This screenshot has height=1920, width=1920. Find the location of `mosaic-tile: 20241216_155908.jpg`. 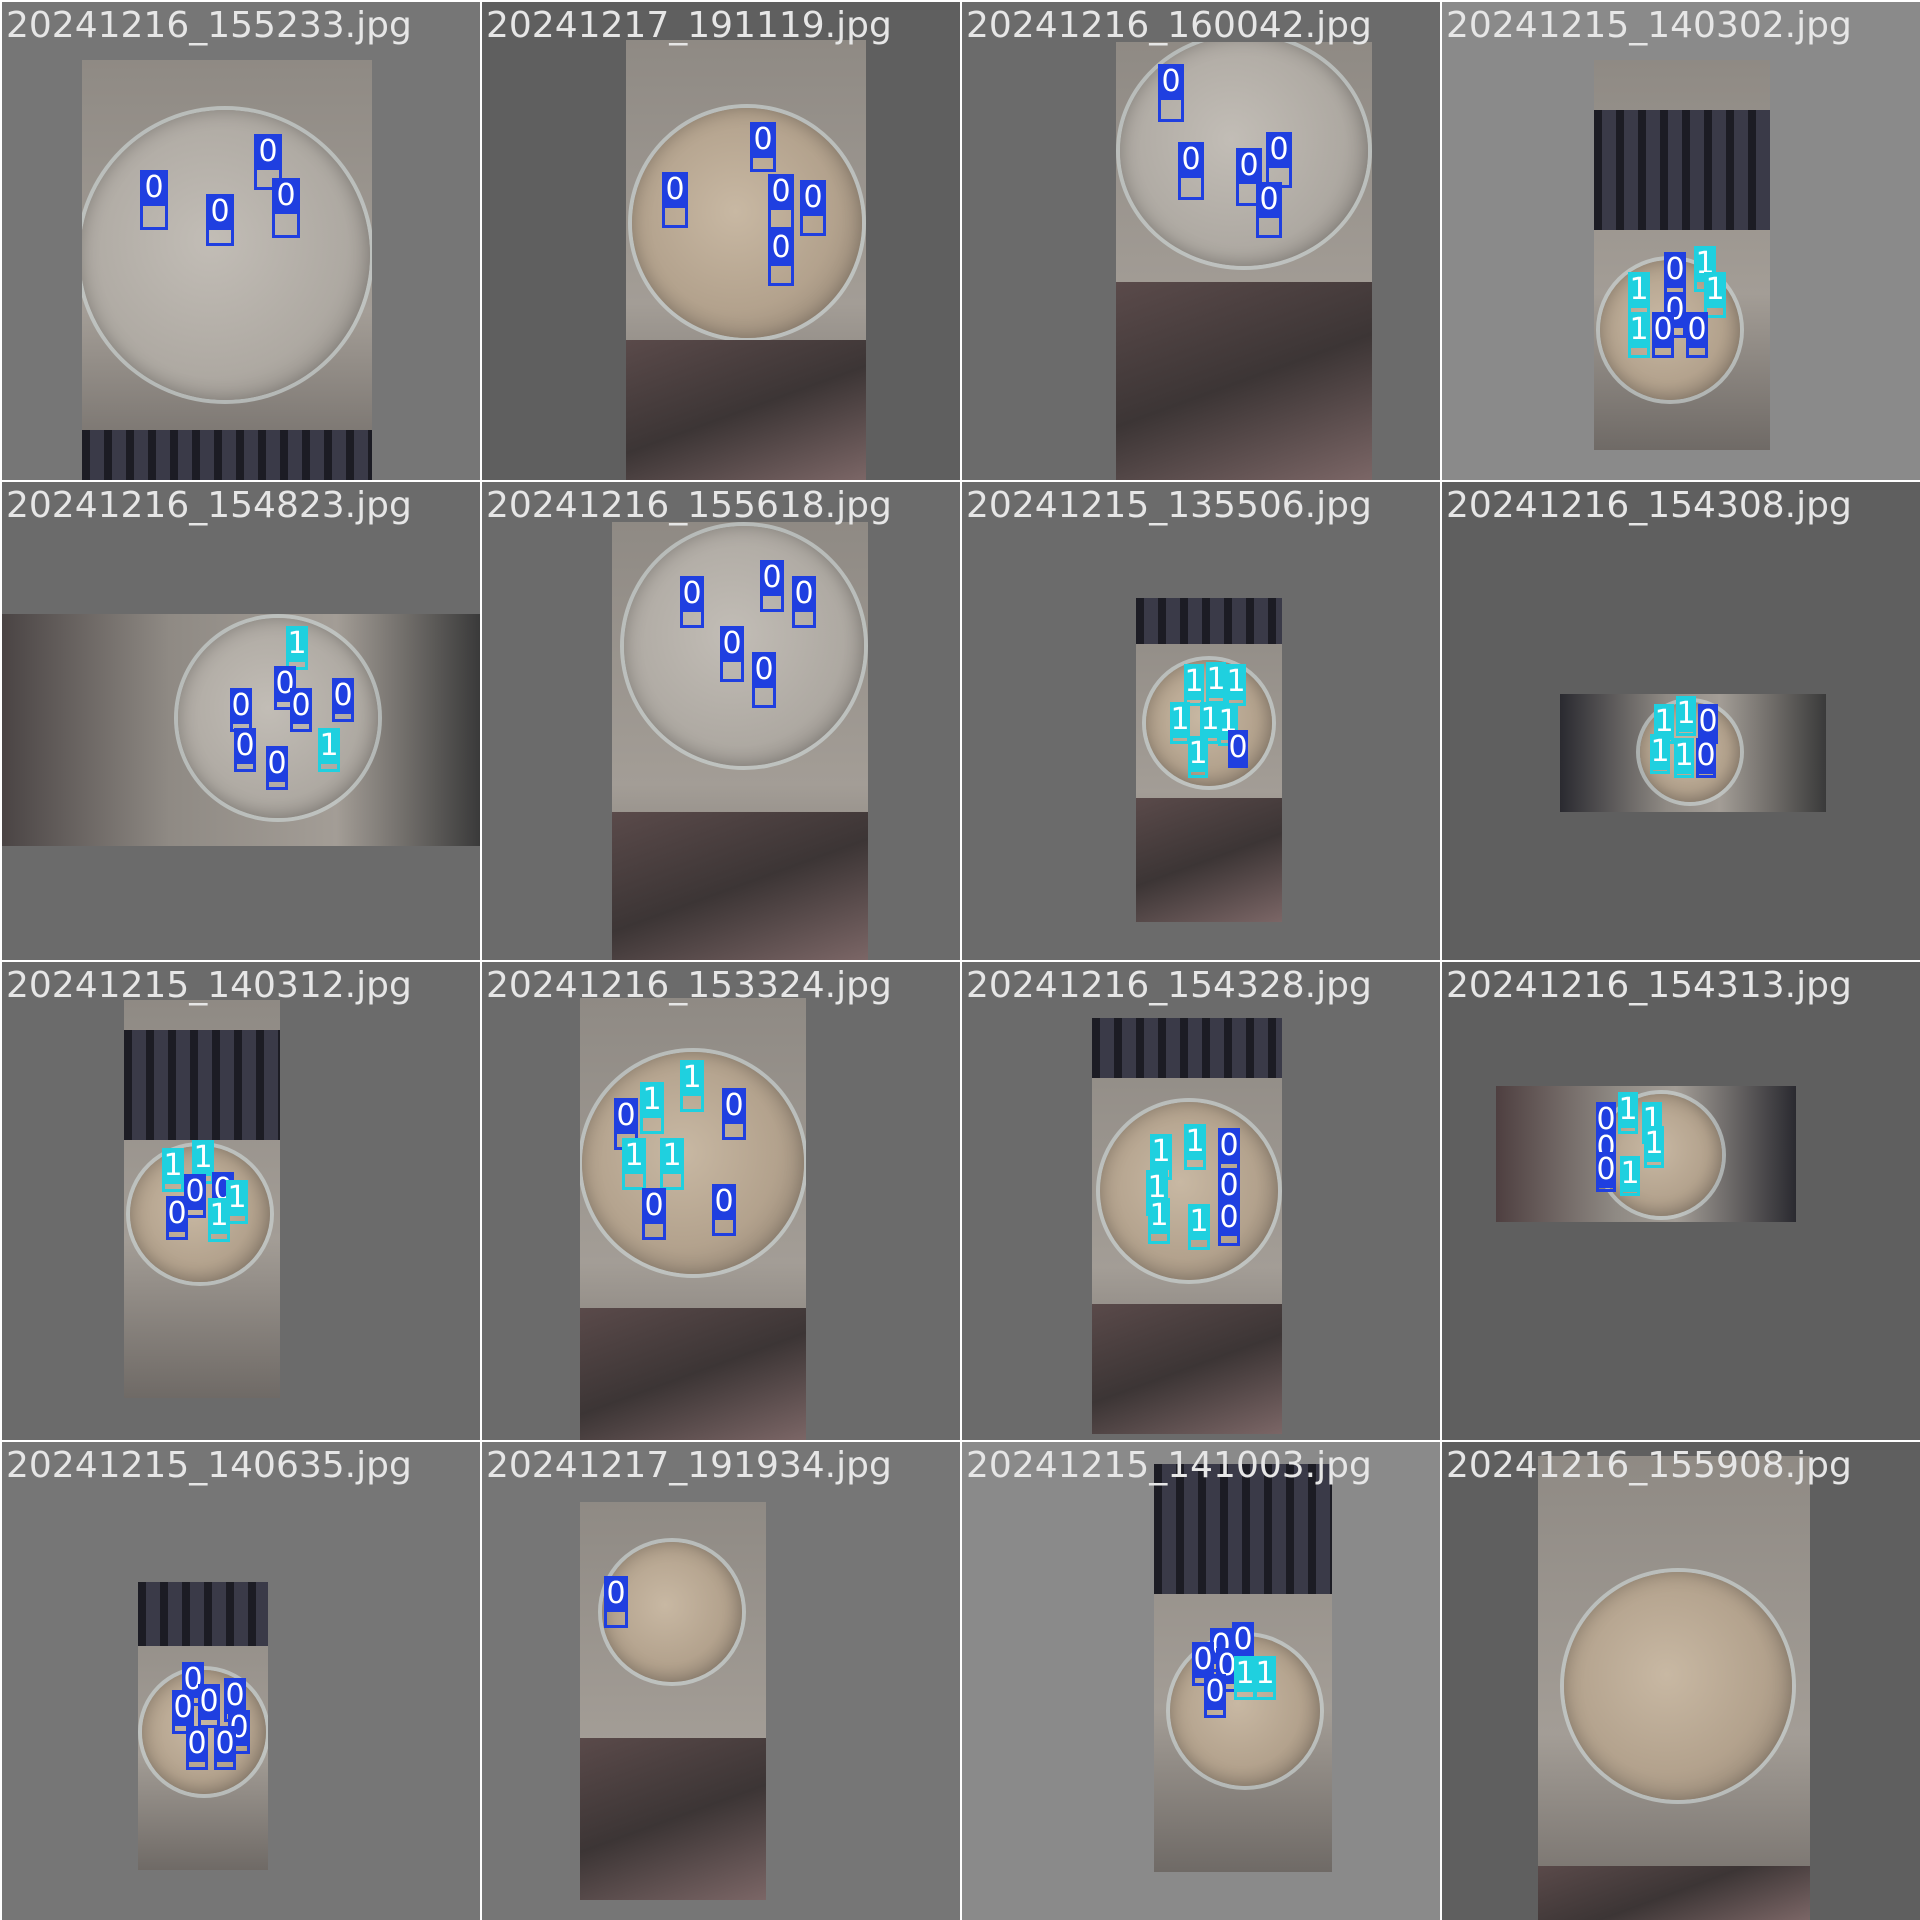

mosaic-tile: 20241216_155908.jpg is located at coordinates (1681, 1681).